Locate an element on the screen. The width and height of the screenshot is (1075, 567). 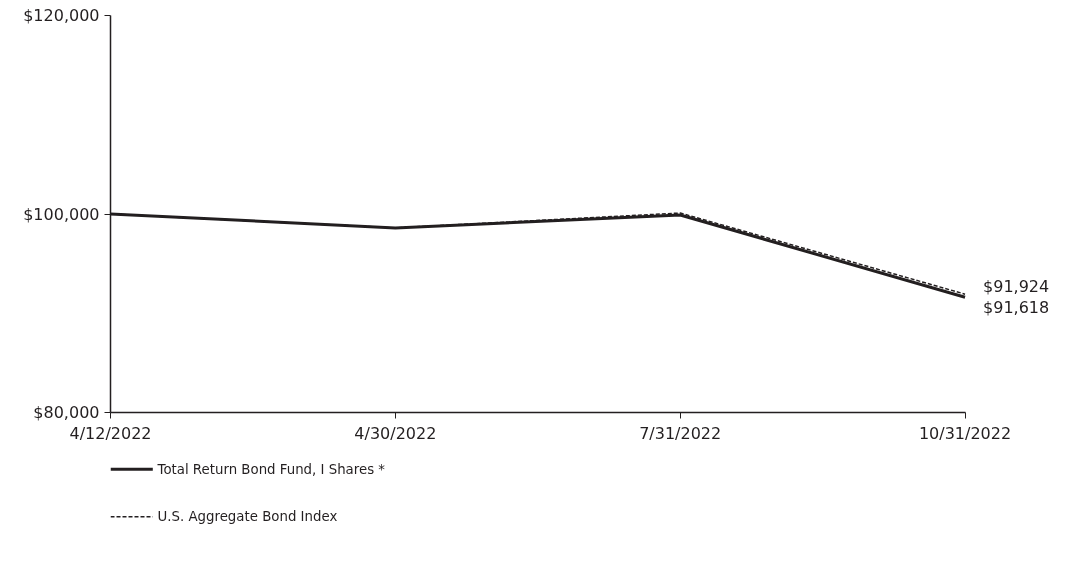
legend-label: U.S. Aggregate Bond Index is located at coordinates (247, 517).